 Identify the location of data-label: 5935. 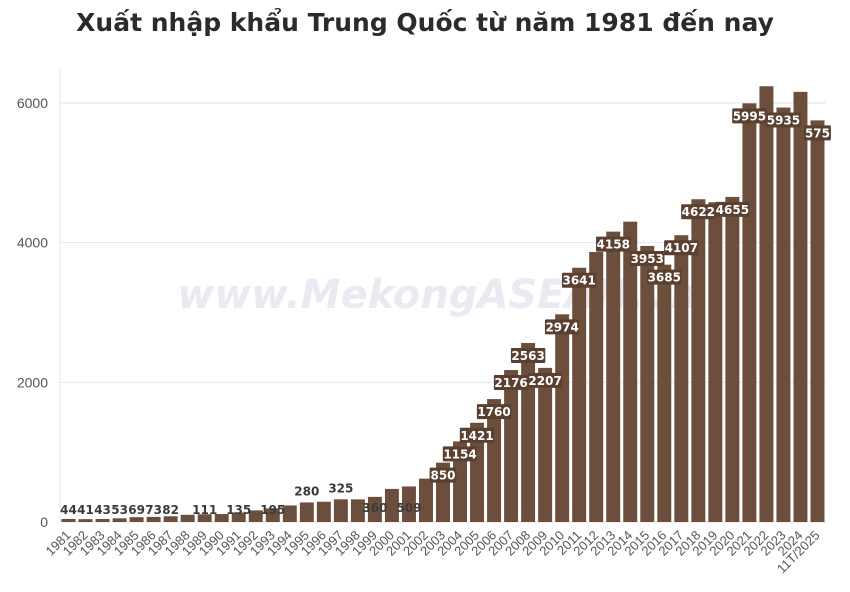
(783, 121).